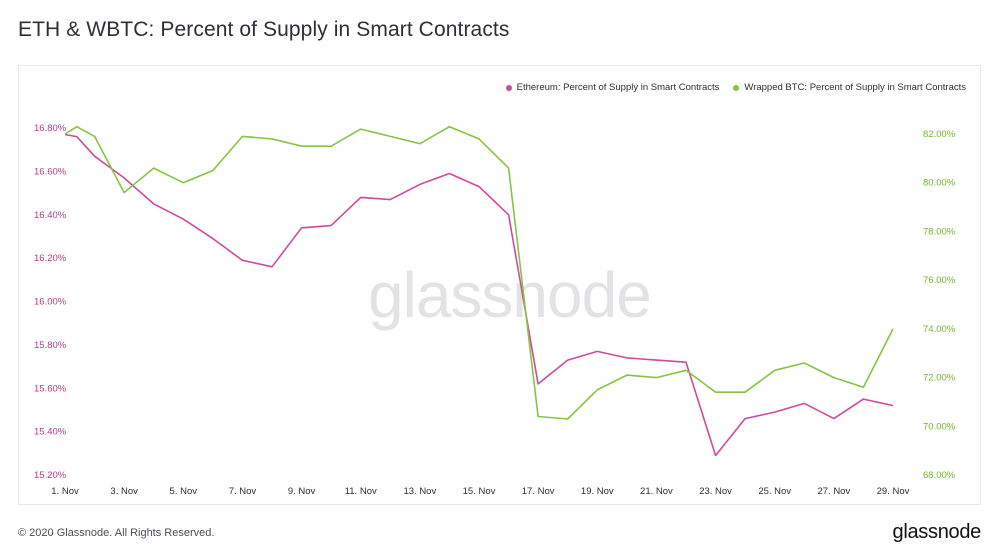  Describe the element at coordinates (939, 329) in the screenshot. I see `y-right-tick-label: 74.00%` at that location.